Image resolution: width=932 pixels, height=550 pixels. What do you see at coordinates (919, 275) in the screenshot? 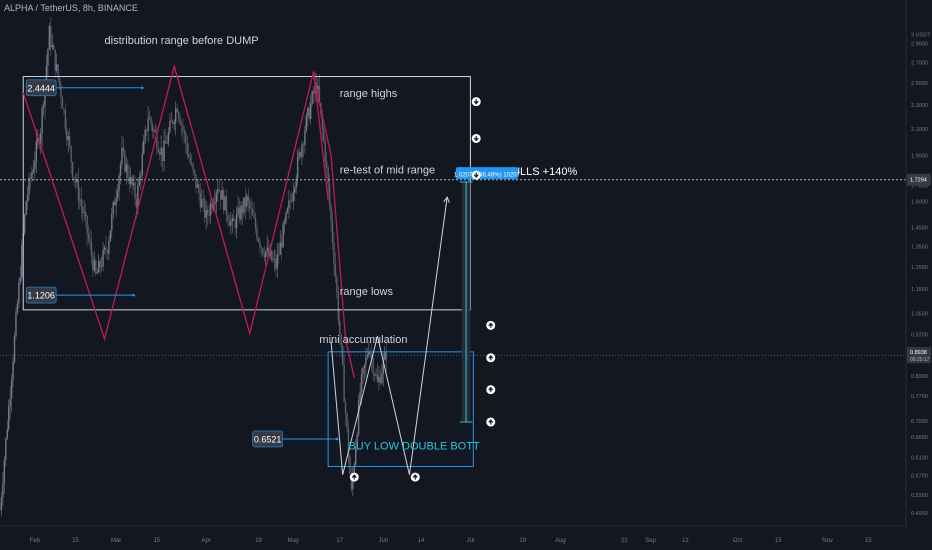
I see `price-axis-background` at bounding box center [919, 275].